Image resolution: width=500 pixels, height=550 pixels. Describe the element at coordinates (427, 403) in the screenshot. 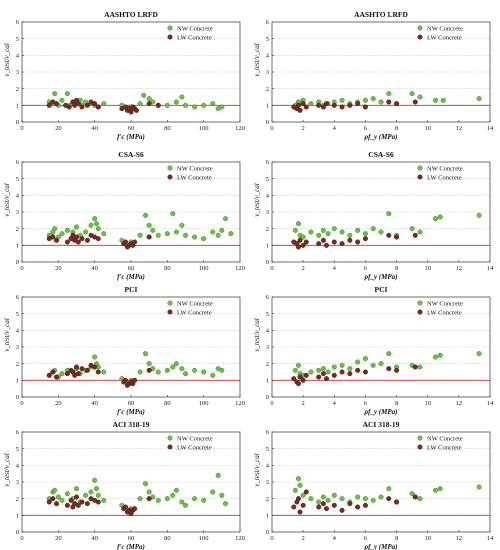

I see `x-tick-label: 10` at that location.